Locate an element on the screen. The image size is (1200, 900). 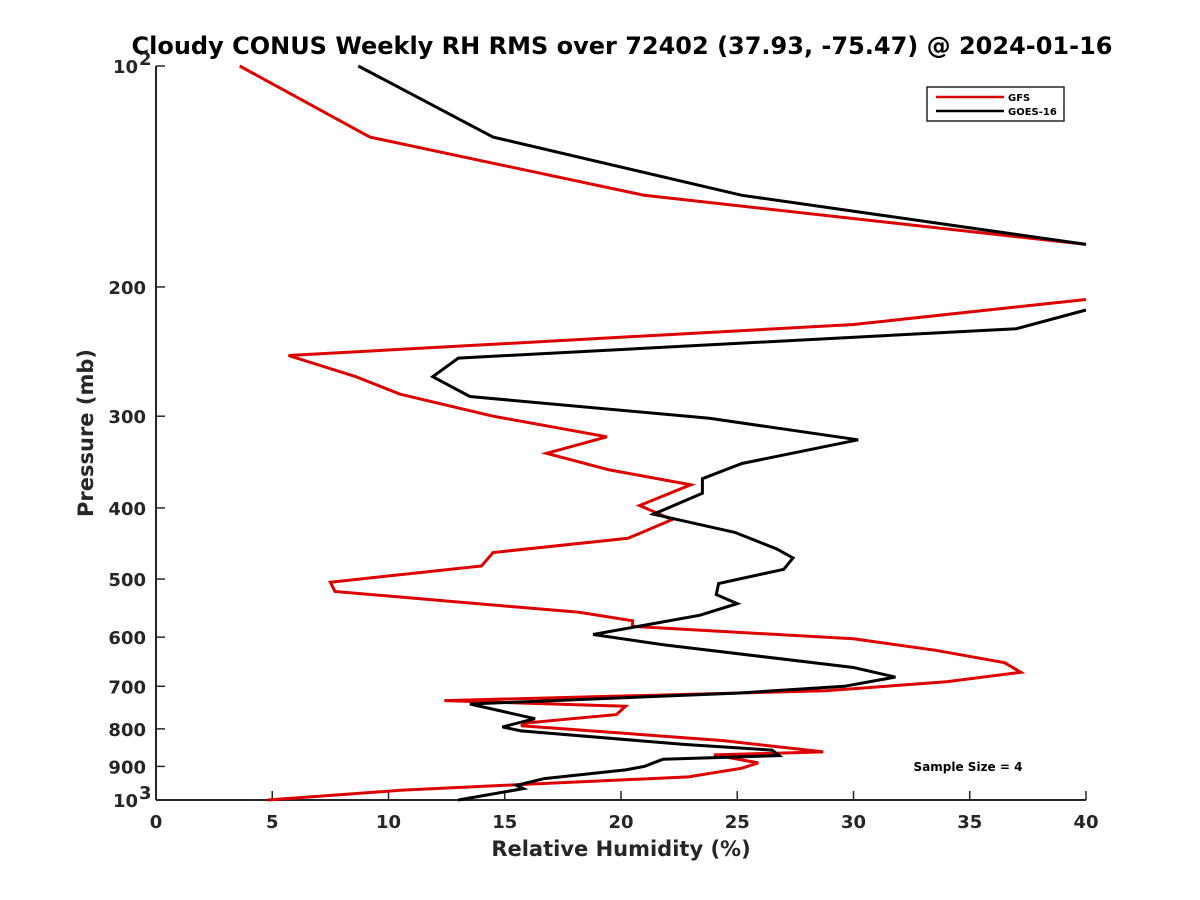
x-tick-label: 40 is located at coordinates (1085, 822).